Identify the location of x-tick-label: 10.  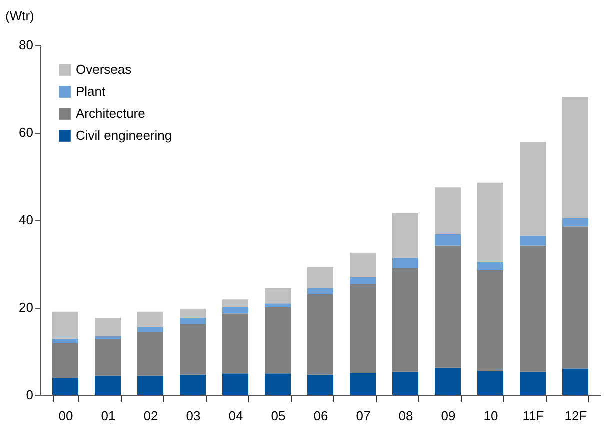
(491, 416).